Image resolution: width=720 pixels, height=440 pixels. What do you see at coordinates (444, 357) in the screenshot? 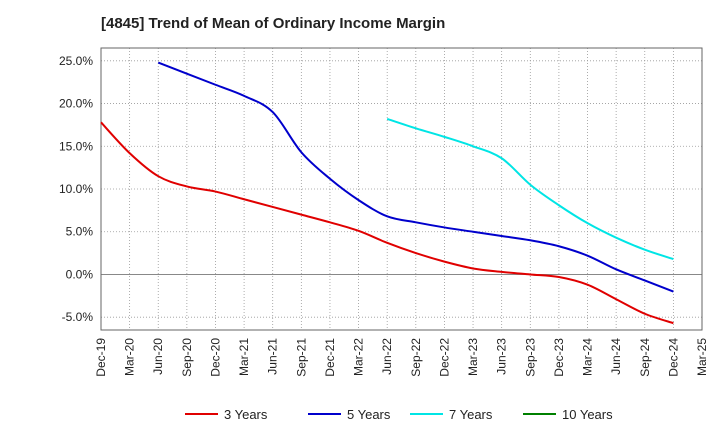
I see `x-tick-label: Dec-22` at bounding box center [444, 357].